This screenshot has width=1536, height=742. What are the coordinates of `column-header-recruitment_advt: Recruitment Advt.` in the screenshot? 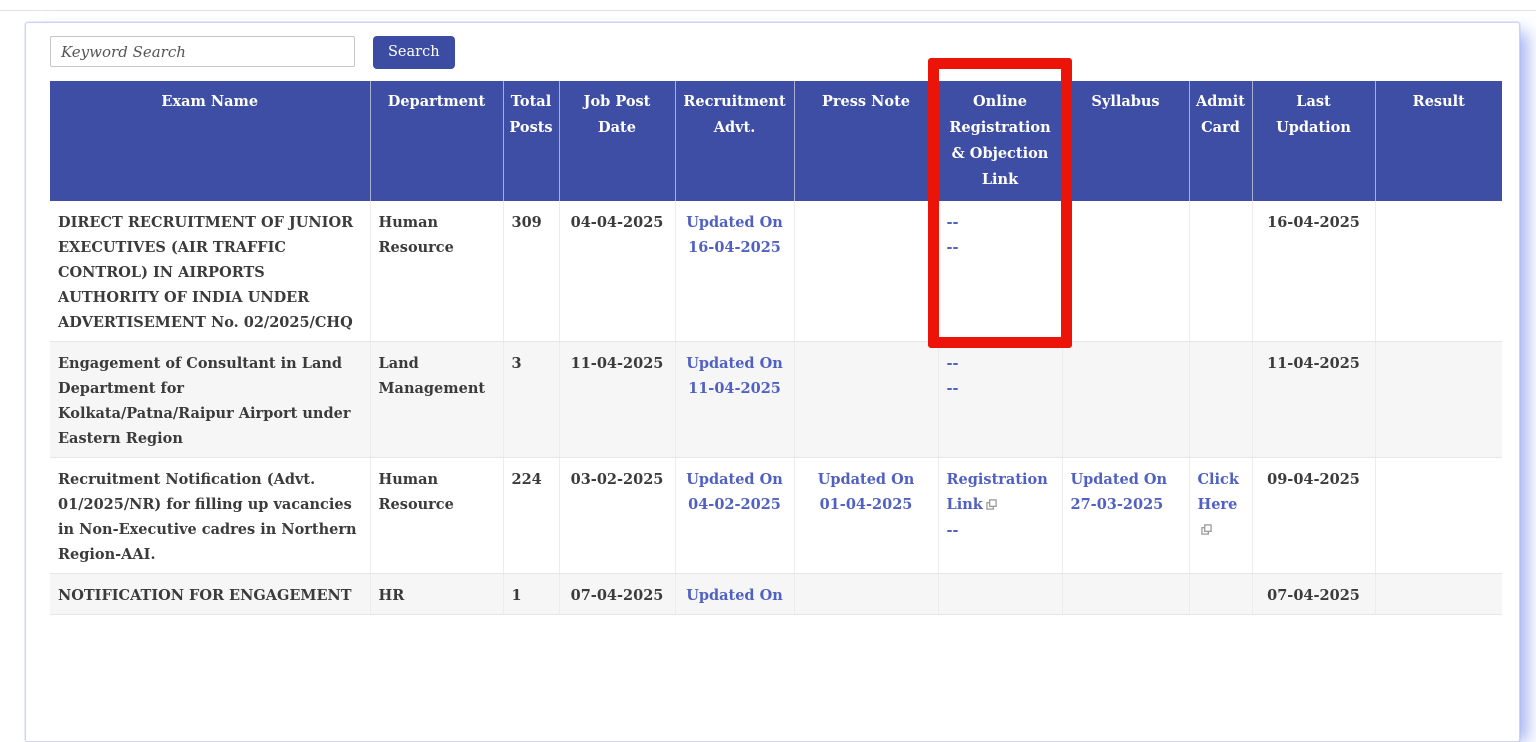 It's located at (735, 141).